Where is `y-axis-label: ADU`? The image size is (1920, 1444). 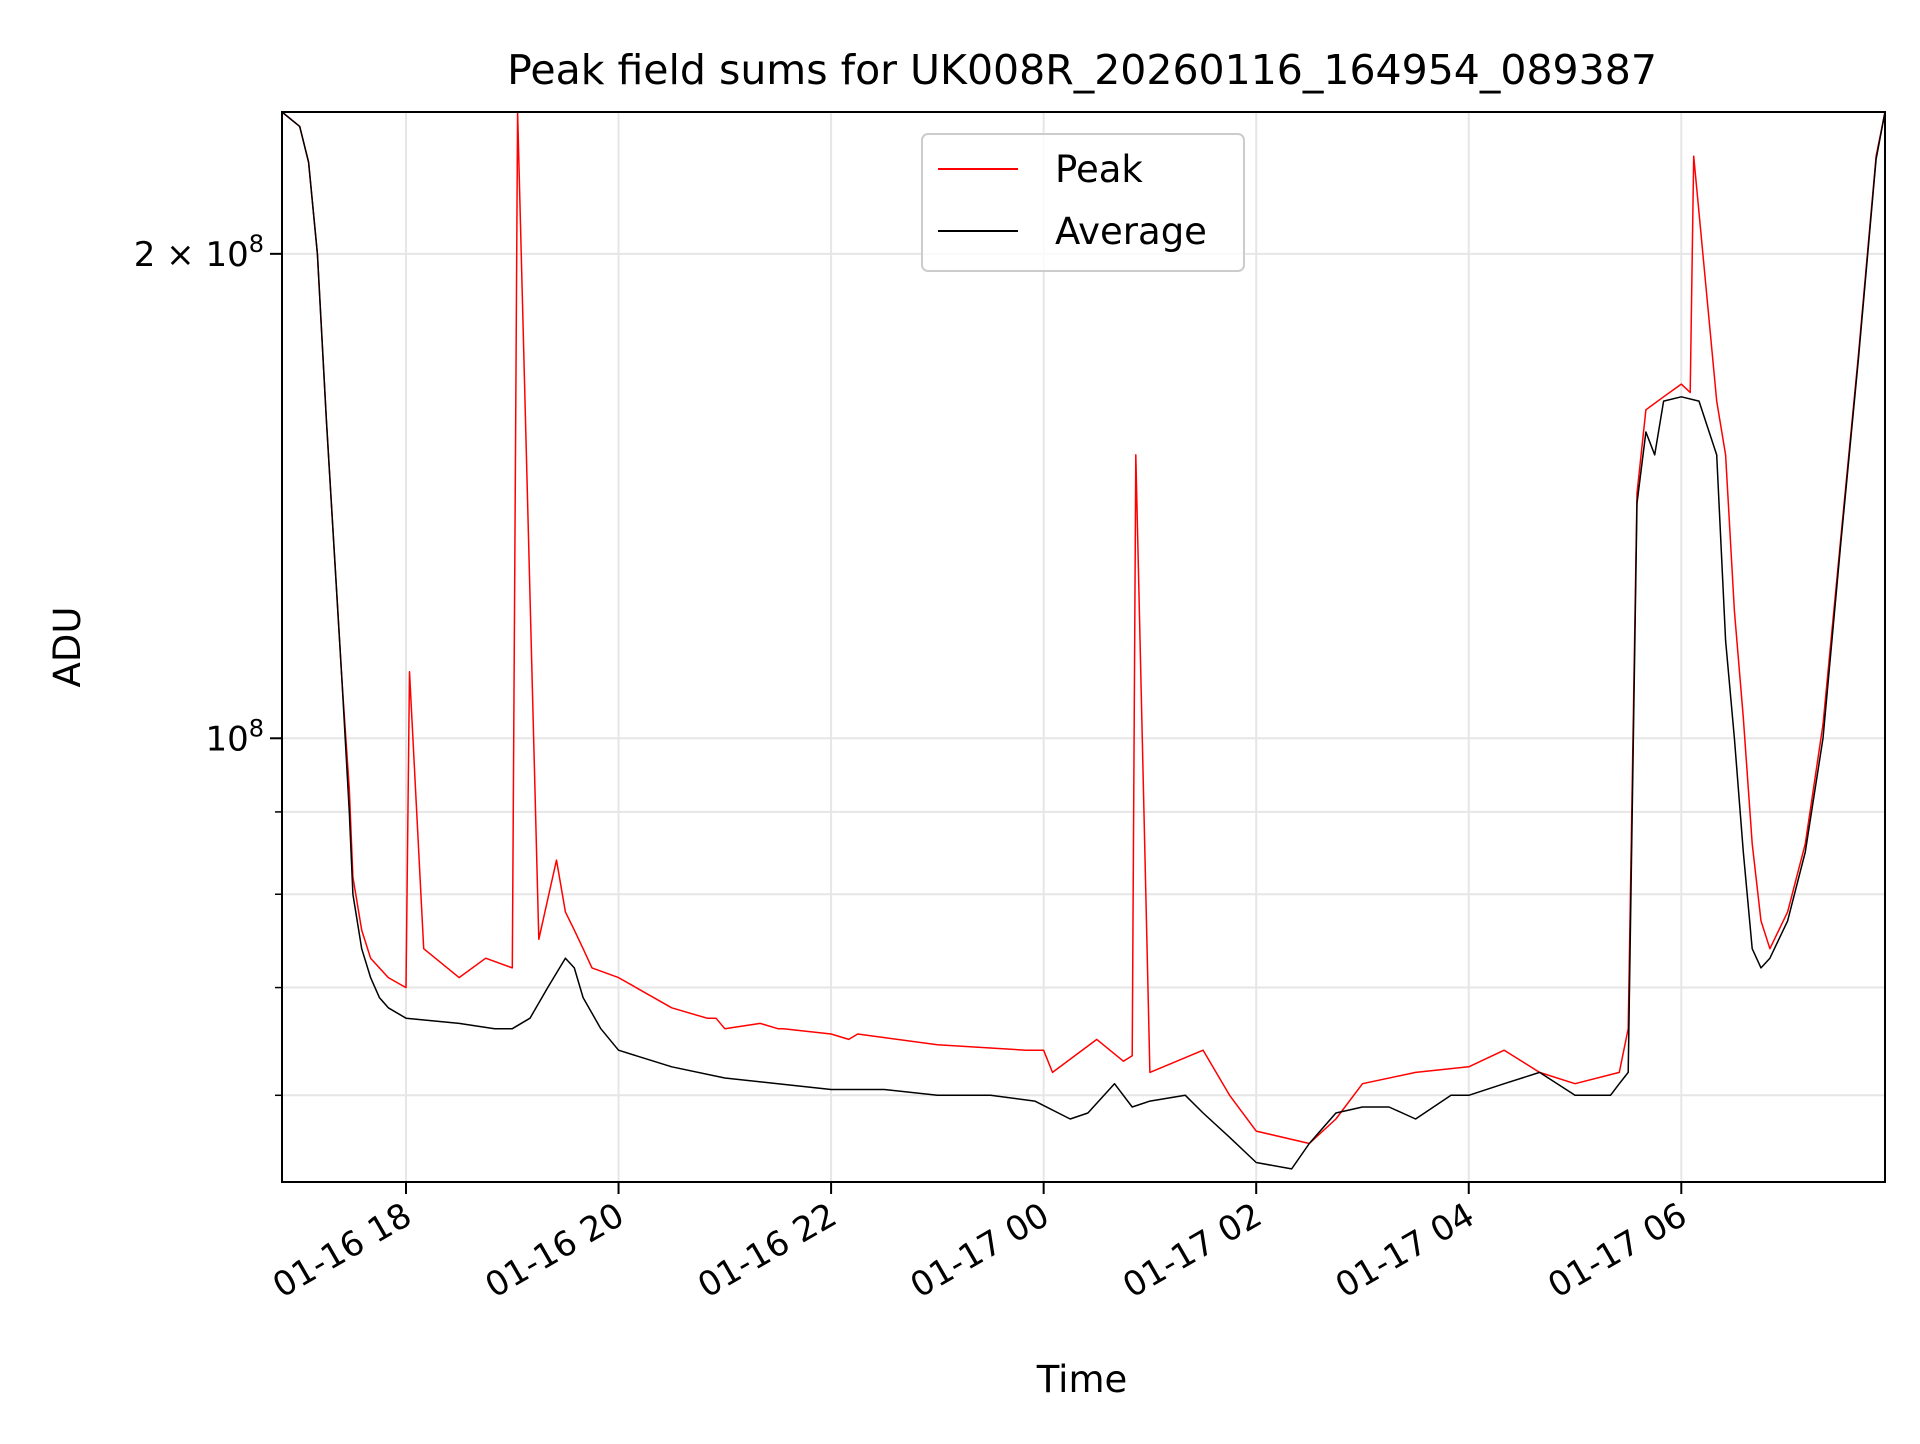
y-axis-label: ADU is located at coordinates (67, 647).